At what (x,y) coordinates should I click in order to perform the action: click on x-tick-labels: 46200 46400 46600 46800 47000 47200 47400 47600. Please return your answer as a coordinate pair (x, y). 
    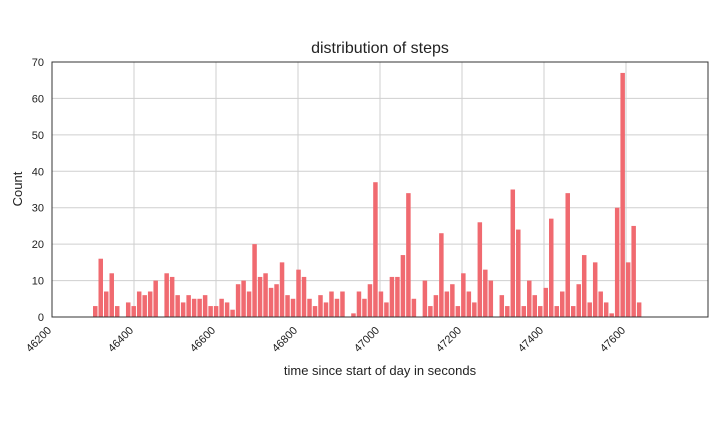
    Looking at the image, I should click on (326, 340).